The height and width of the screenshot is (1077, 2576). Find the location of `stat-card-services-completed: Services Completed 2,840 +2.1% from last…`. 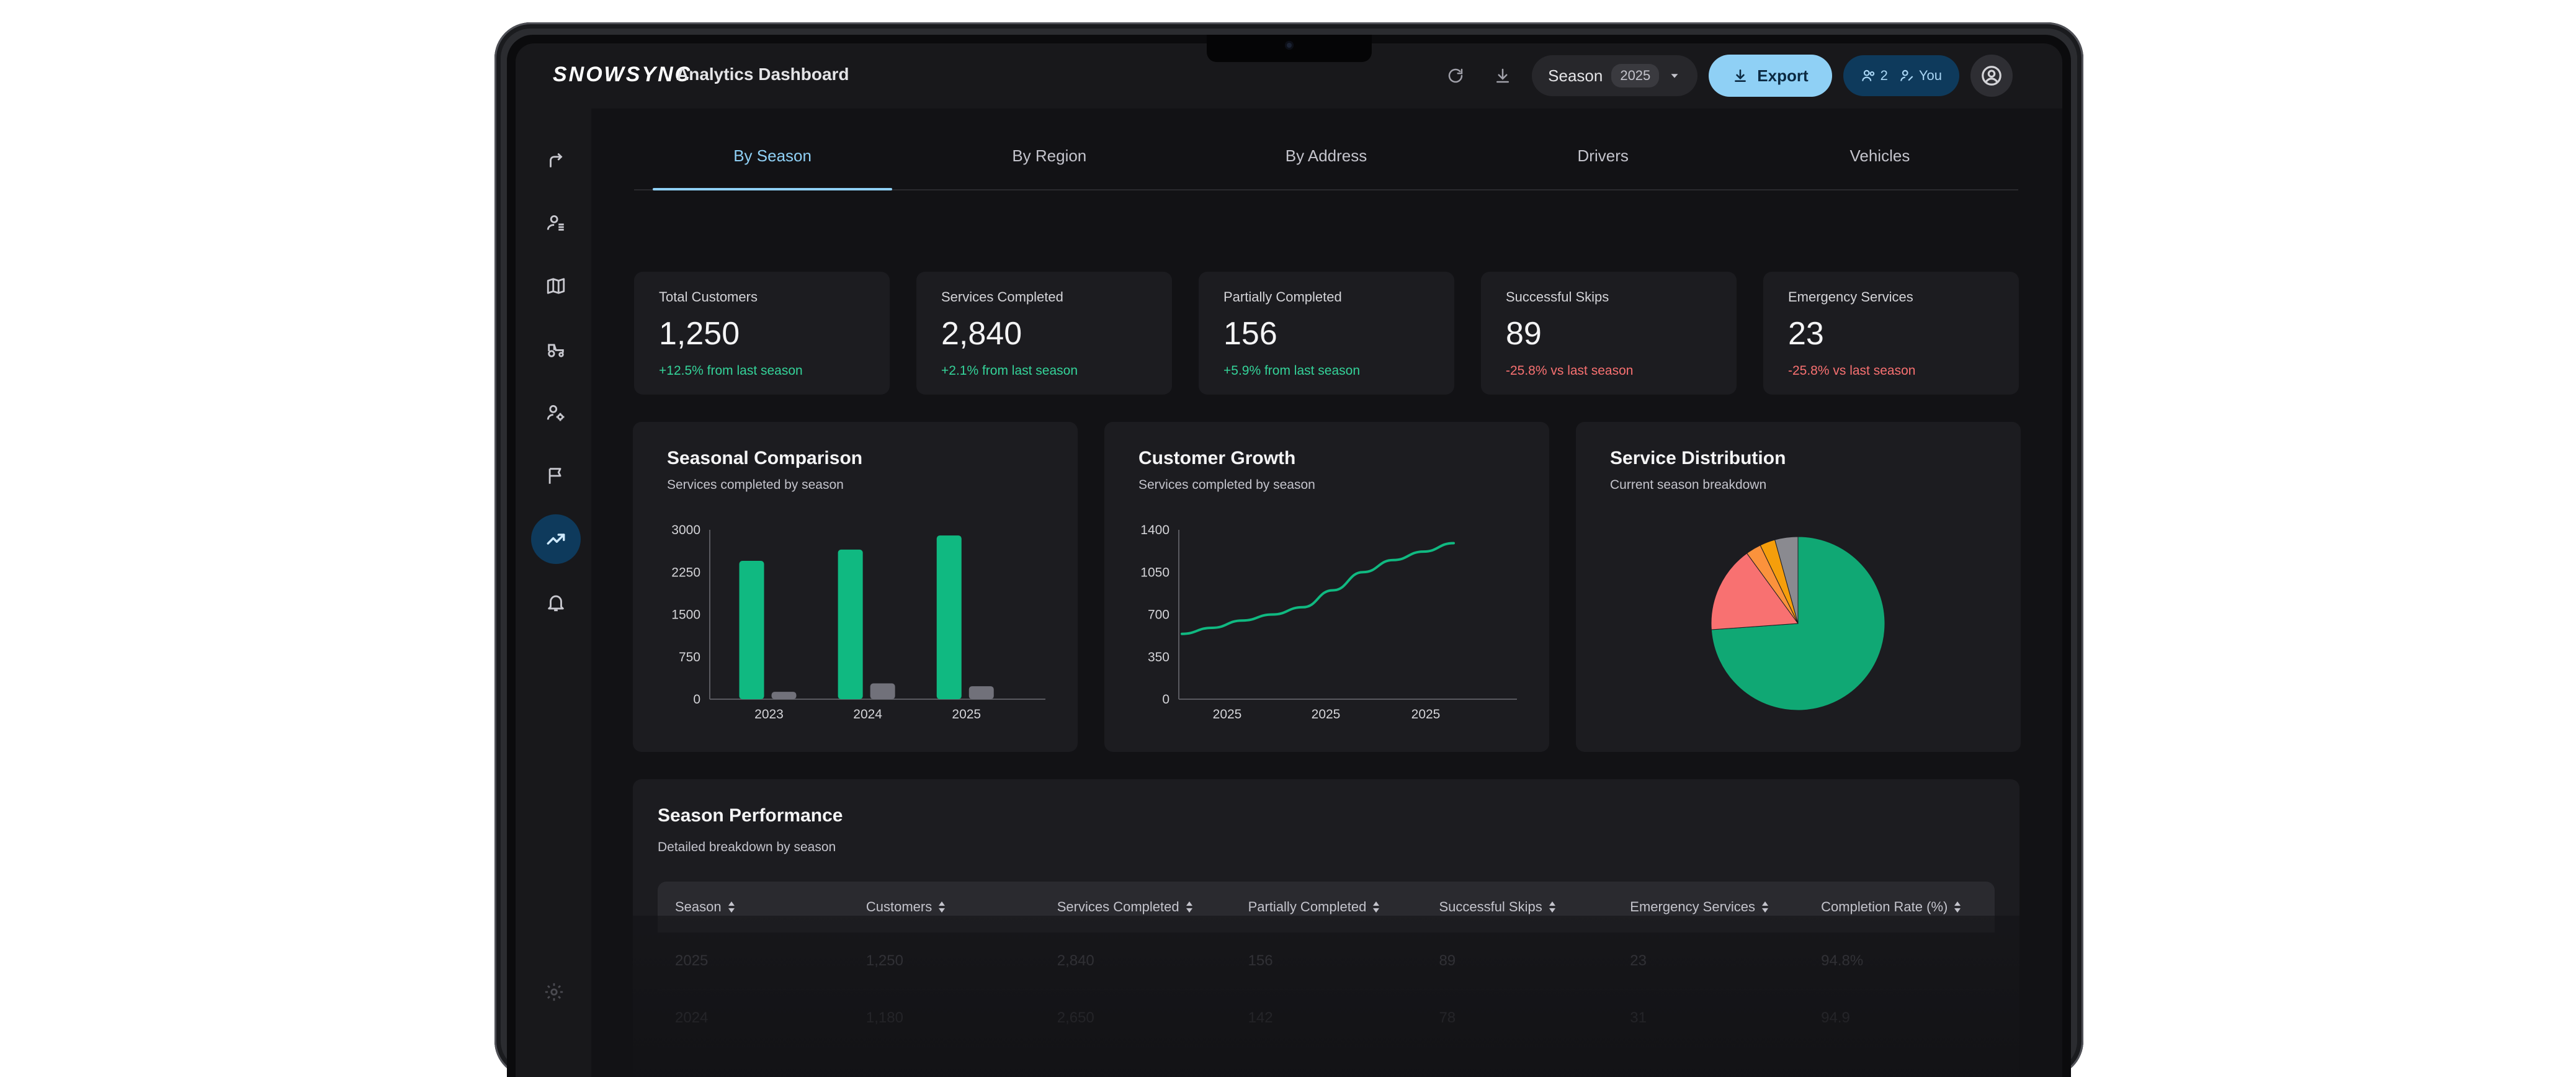

stat-card-services-completed: Services Completed 2,840 +2.1% from last… is located at coordinates (1044, 333).